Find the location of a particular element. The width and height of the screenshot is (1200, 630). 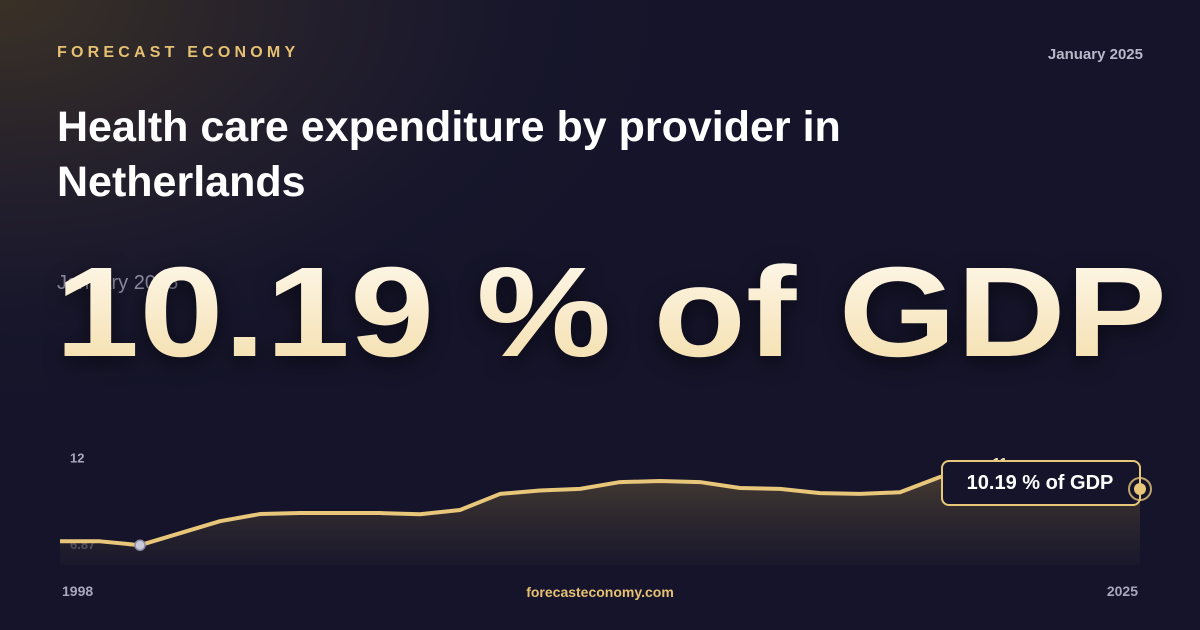

end-marker-ring is located at coordinates (1140, 489).